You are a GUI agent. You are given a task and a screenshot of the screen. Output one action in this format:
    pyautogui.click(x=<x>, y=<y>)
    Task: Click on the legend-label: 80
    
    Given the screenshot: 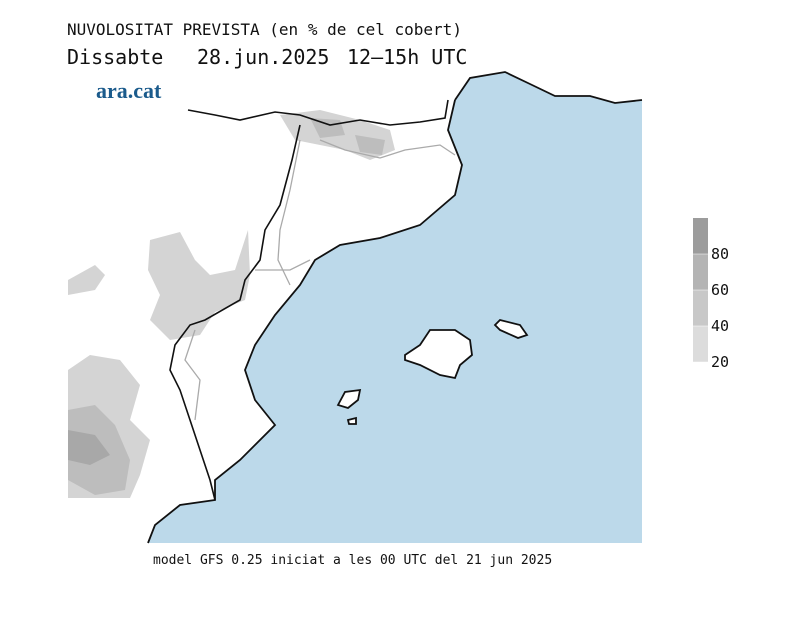 What is the action you would take?
    pyautogui.click(x=720, y=254)
    